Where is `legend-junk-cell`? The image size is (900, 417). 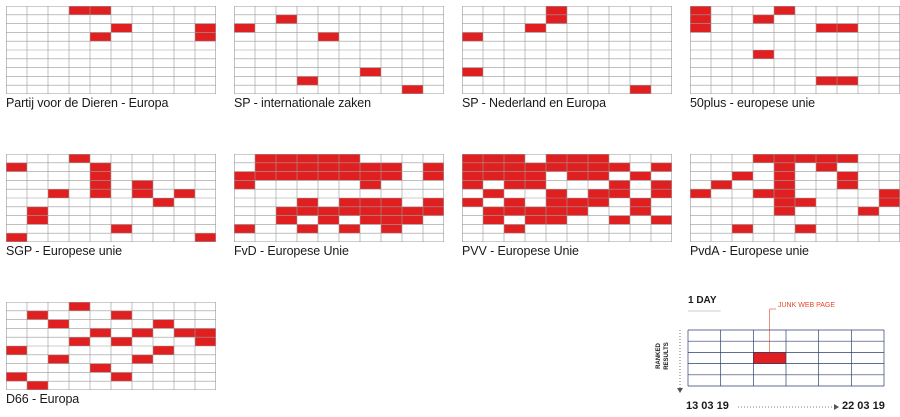
legend-junk-cell is located at coordinates (769, 358).